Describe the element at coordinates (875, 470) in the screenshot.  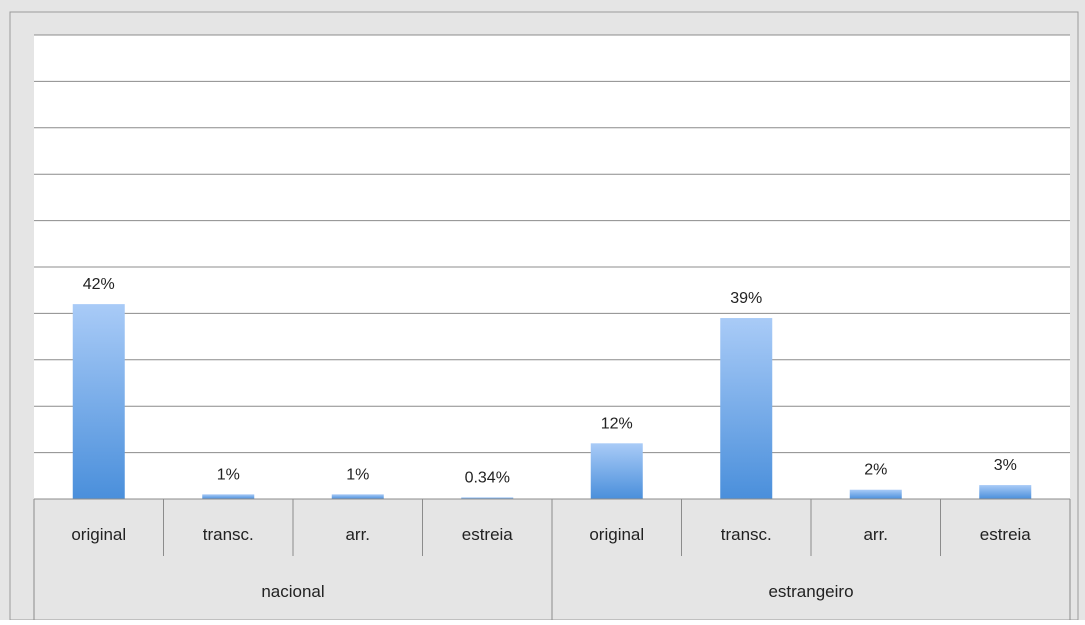
I see `data-label: 2%` at that location.